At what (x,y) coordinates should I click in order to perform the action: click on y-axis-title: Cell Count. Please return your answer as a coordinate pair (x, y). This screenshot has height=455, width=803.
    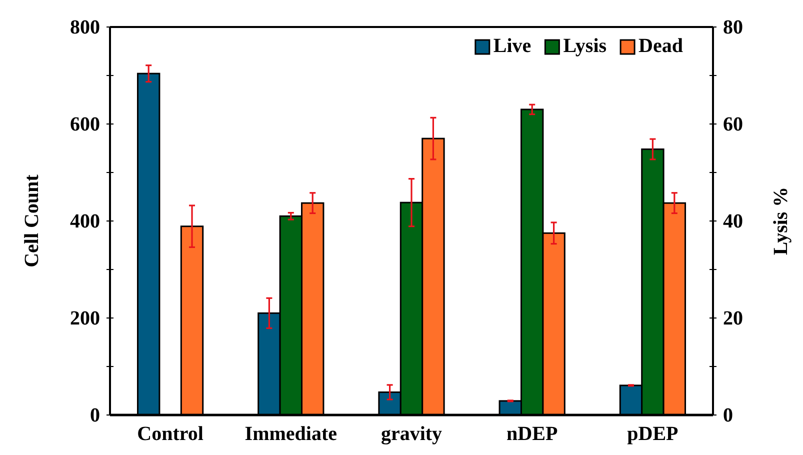
    Looking at the image, I should click on (32, 221).